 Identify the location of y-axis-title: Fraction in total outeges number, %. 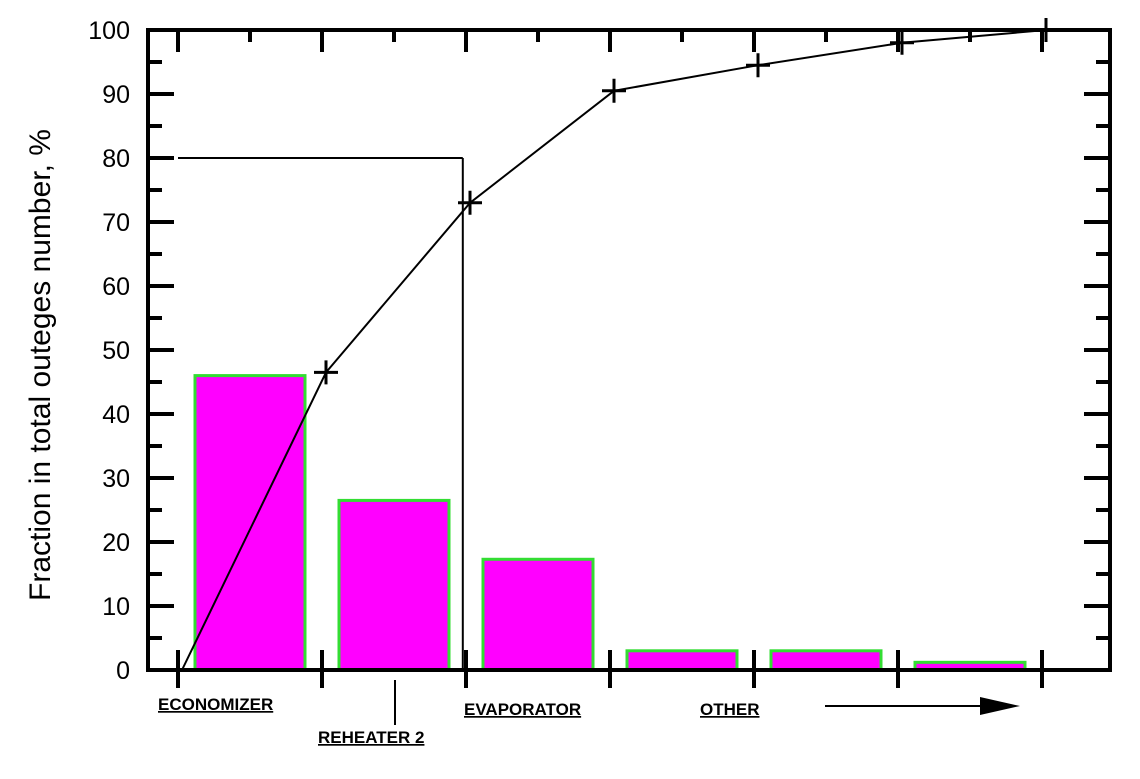
(40, 365).